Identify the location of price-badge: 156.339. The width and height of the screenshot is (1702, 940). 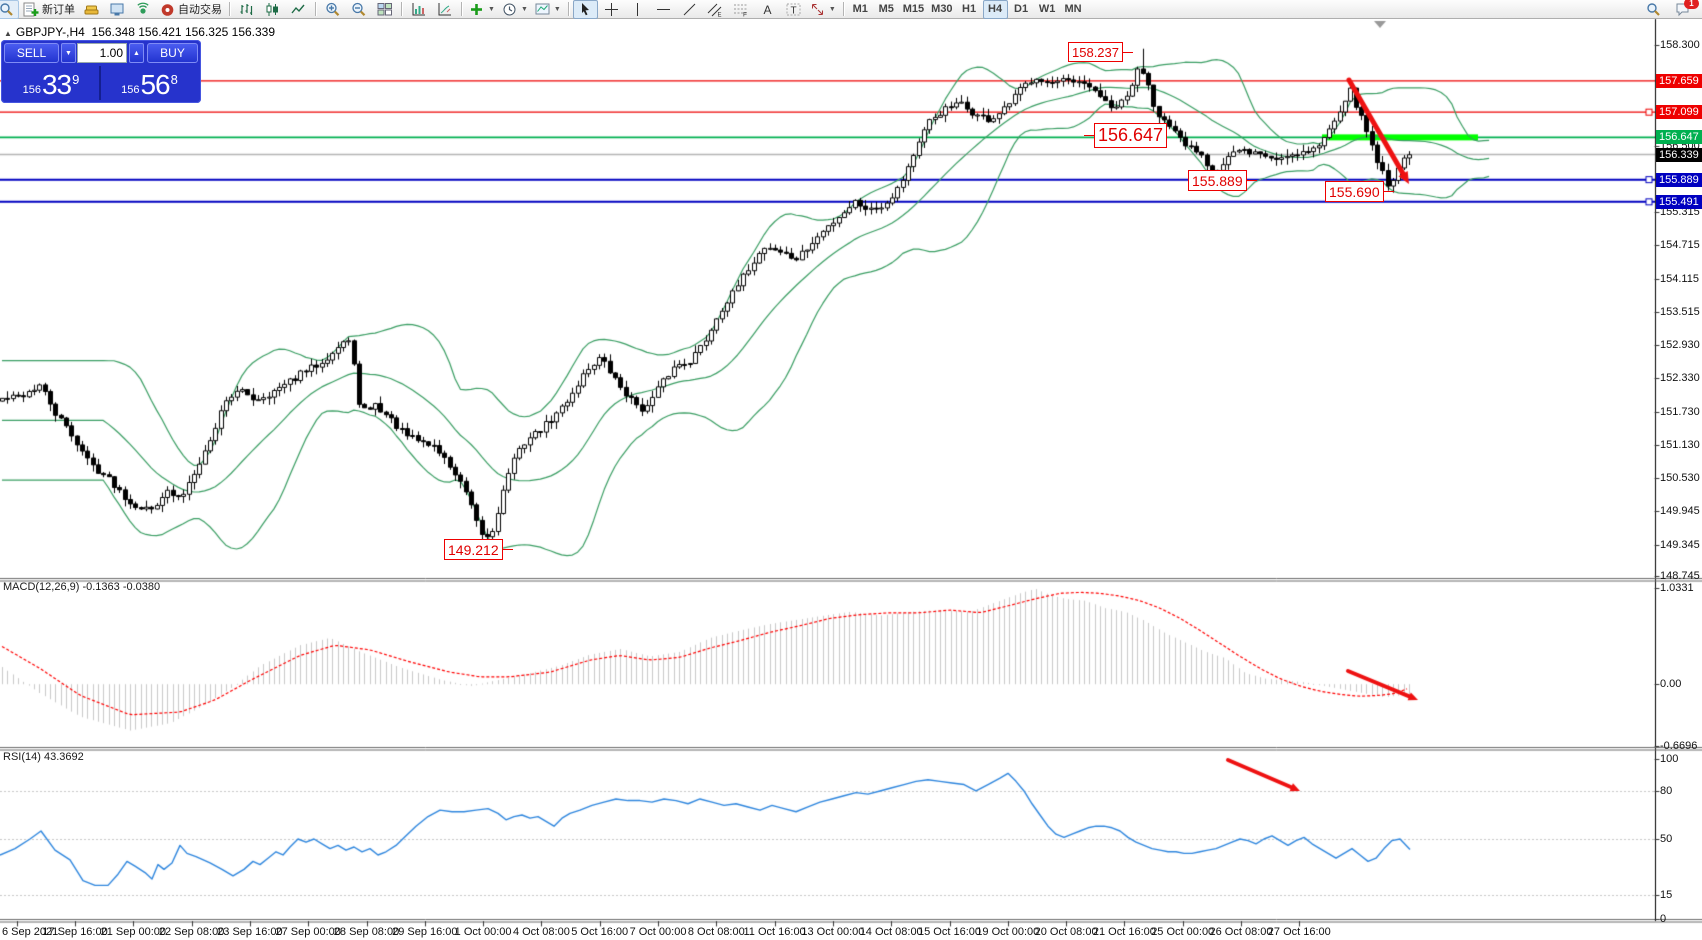
(1679, 154).